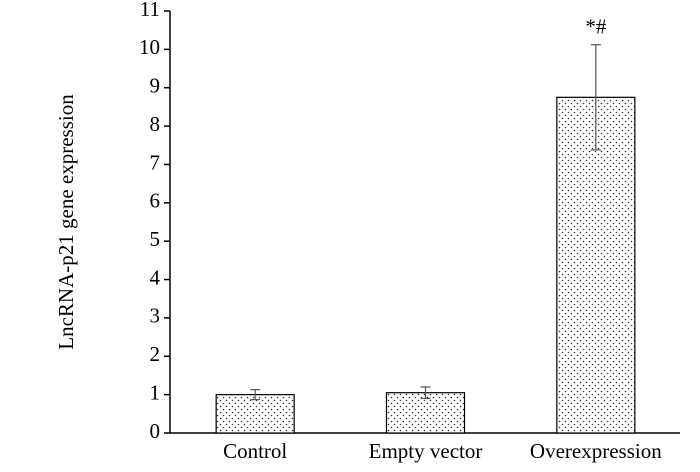 The image size is (700, 472). I want to click on y-tick-label: 3, so click(155, 316).